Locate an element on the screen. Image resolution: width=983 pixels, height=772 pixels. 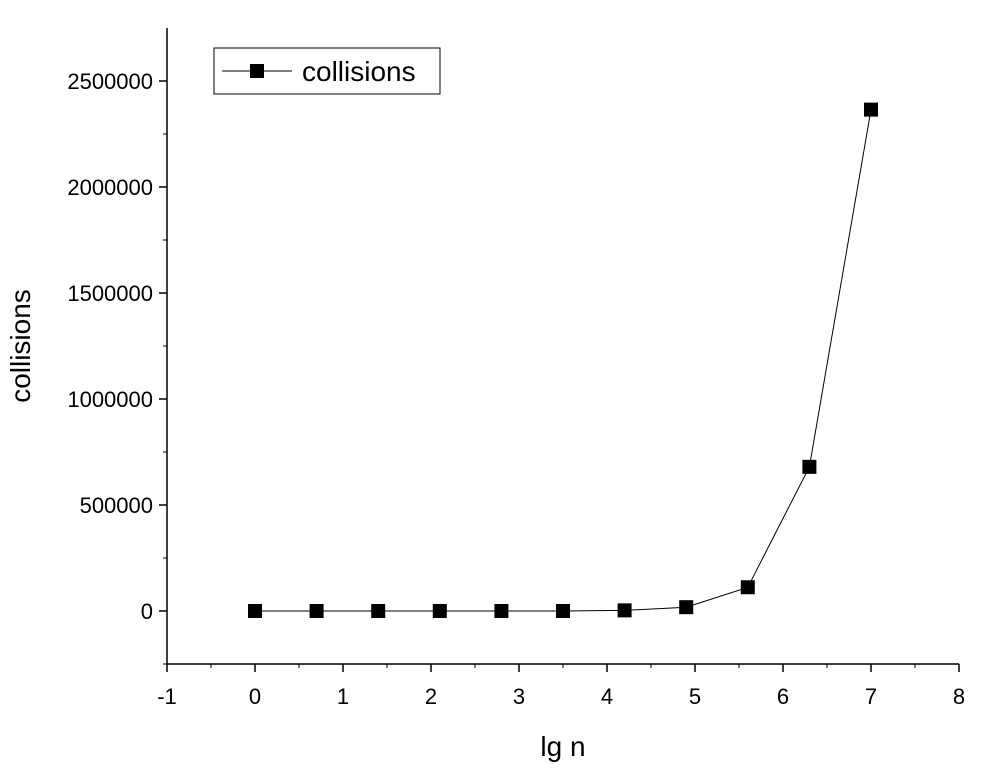
x-axis-title: lg n is located at coordinates (562, 746).